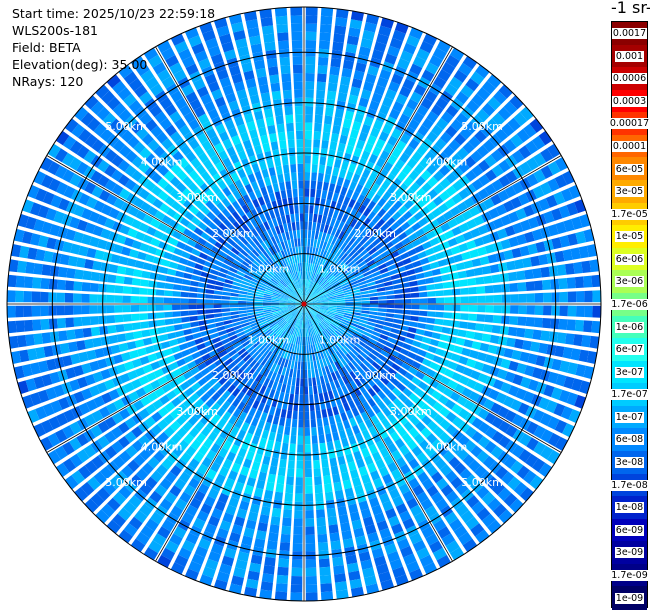 The image size is (650, 610). Describe the element at coordinates (629, 508) in the screenshot. I see `colorbar-swatch: 1e-08` at that location.